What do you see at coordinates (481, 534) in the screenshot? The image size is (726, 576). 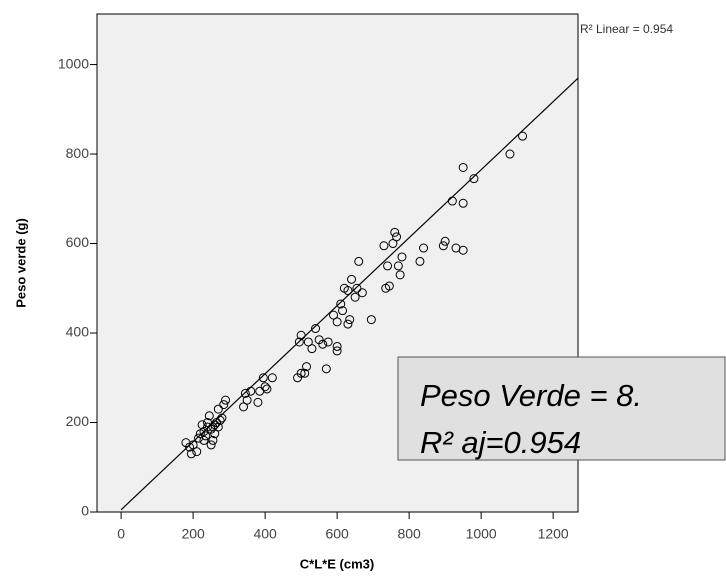 I see `x-tick-label: 1000` at bounding box center [481, 534].